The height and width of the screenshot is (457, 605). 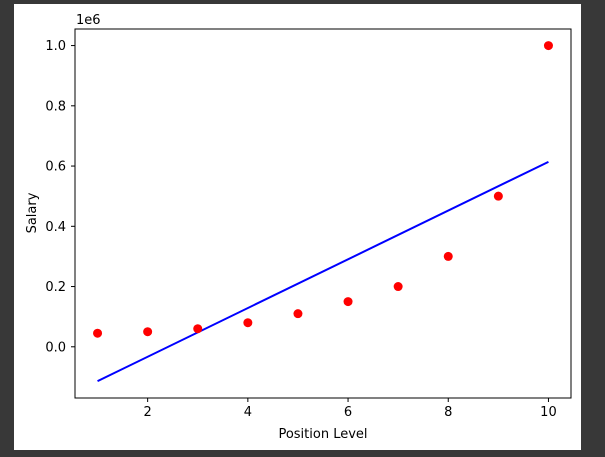 I want to click on x-ticks: 2 4 6 8 10, so click(x=350, y=409).